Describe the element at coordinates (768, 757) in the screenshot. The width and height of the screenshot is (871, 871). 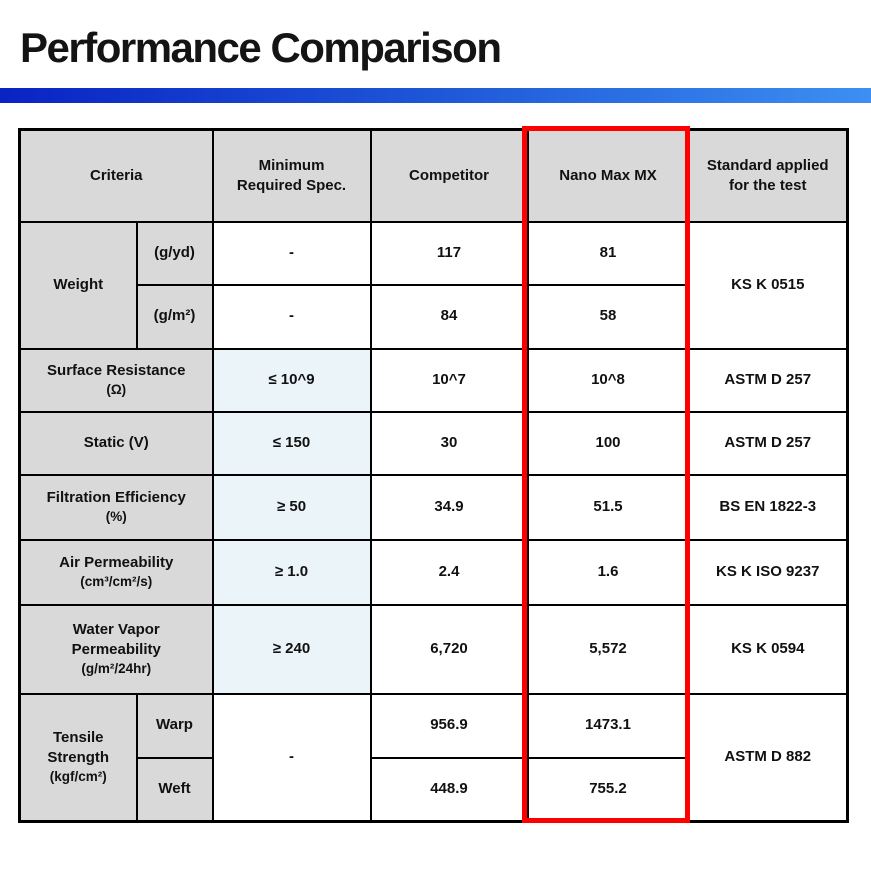
I see `standard-tensile: ASTM D 882` at that location.